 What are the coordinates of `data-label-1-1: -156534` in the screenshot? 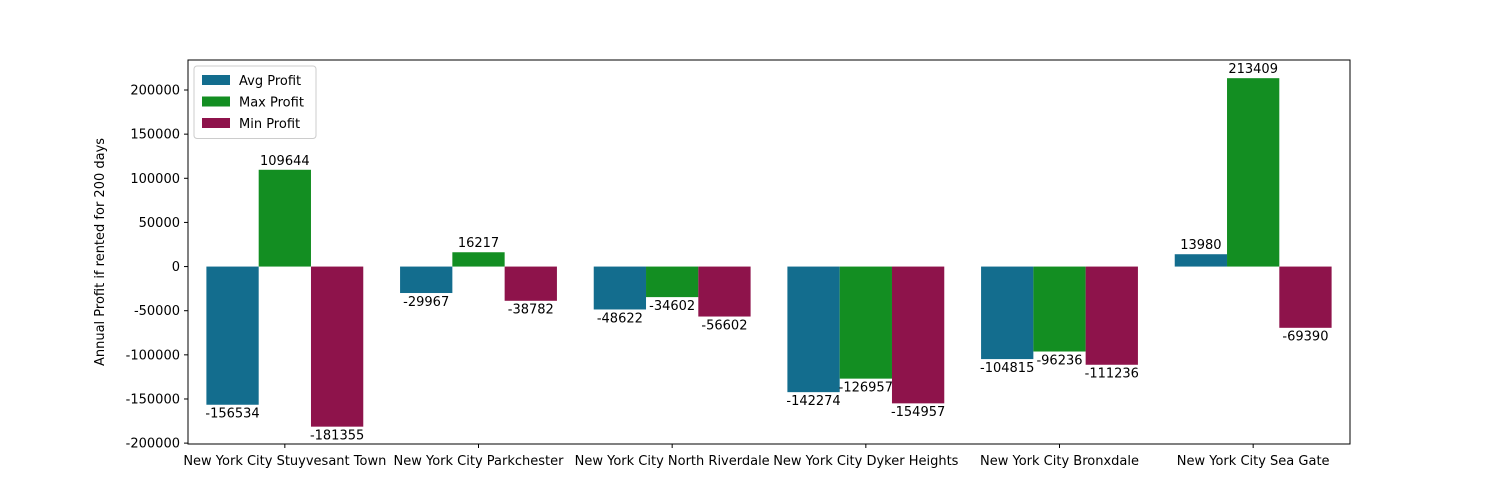 It's located at (232, 414).